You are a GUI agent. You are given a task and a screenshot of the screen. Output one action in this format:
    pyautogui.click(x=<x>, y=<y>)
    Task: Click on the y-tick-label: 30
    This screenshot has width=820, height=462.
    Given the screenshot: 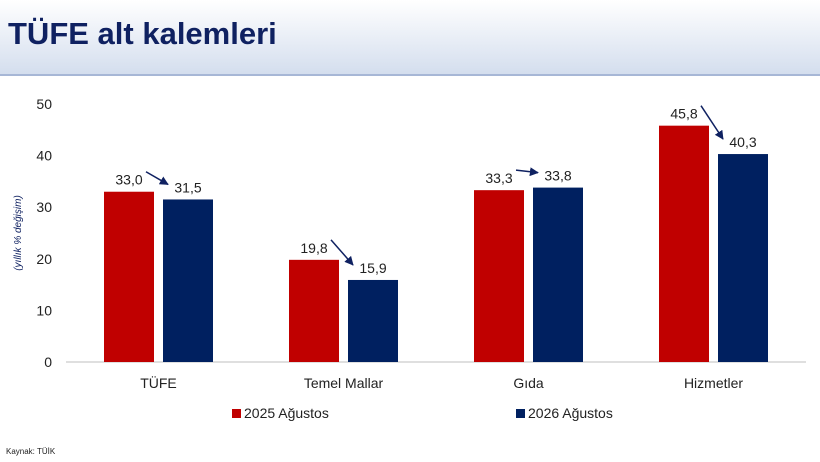 What is the action you would take?
    pyautogui.click(x=44, y=207)
    